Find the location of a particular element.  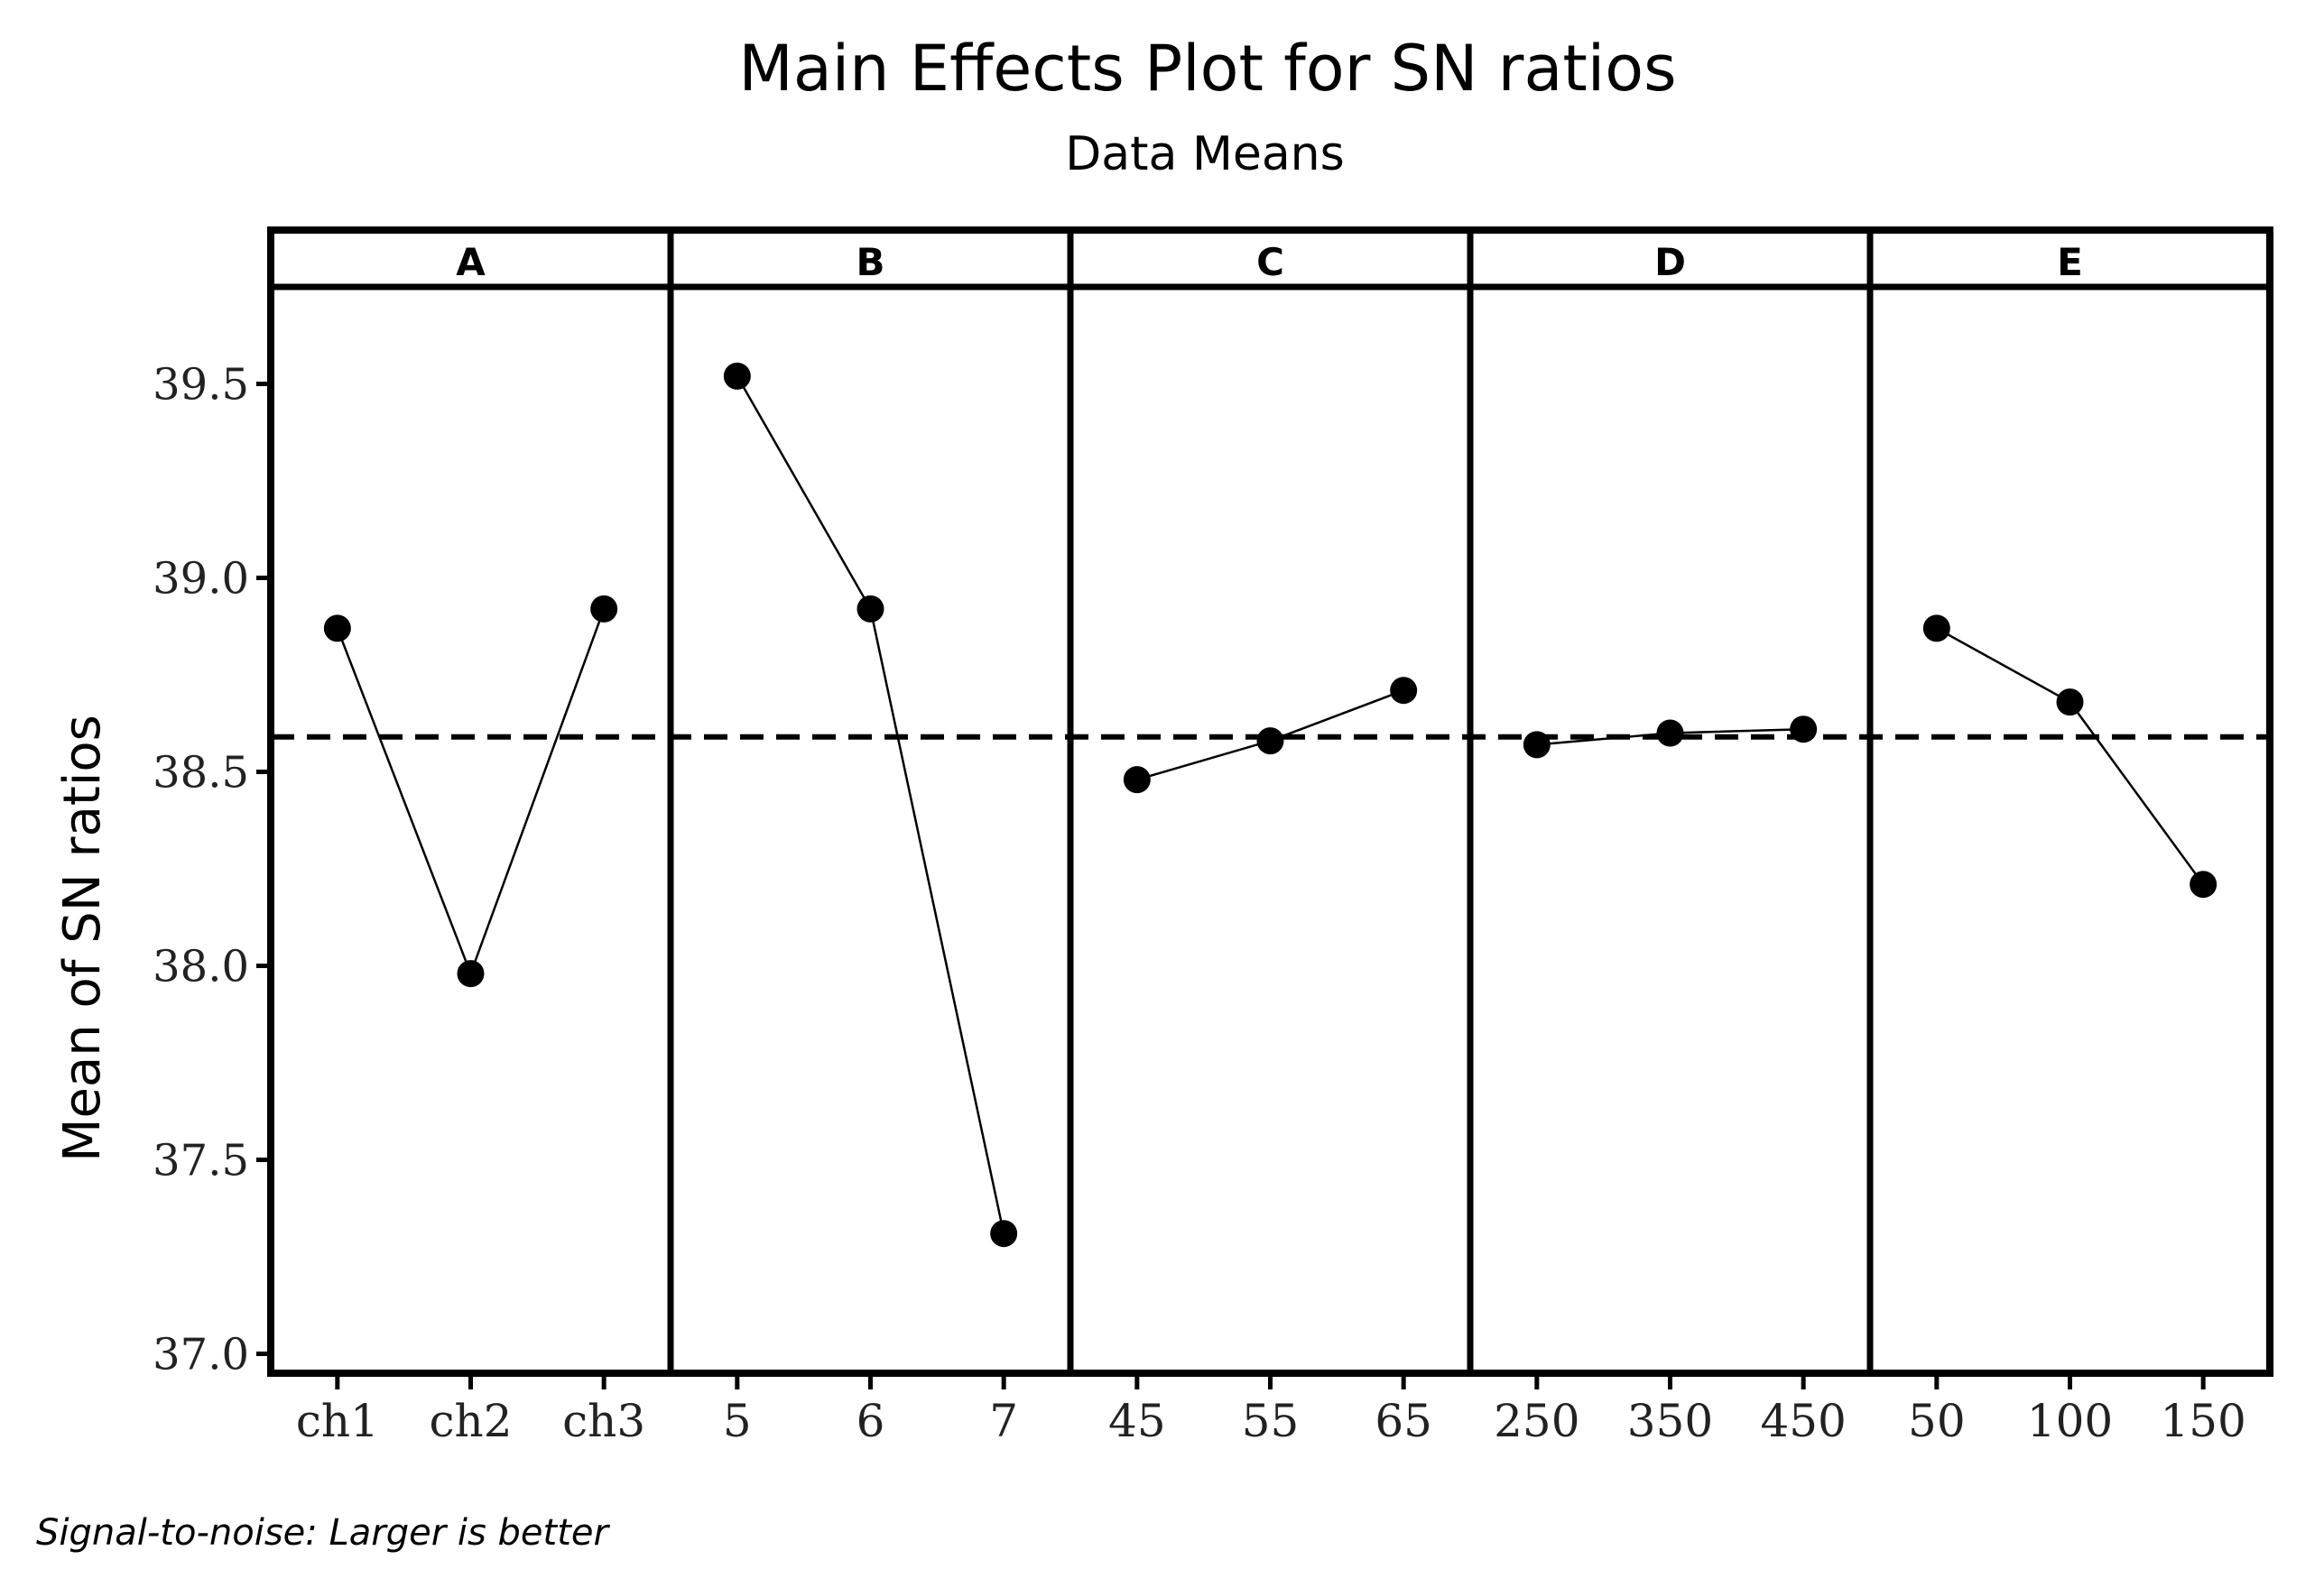

x-tick-label: 250 is located at coordinates (1537, 1421).